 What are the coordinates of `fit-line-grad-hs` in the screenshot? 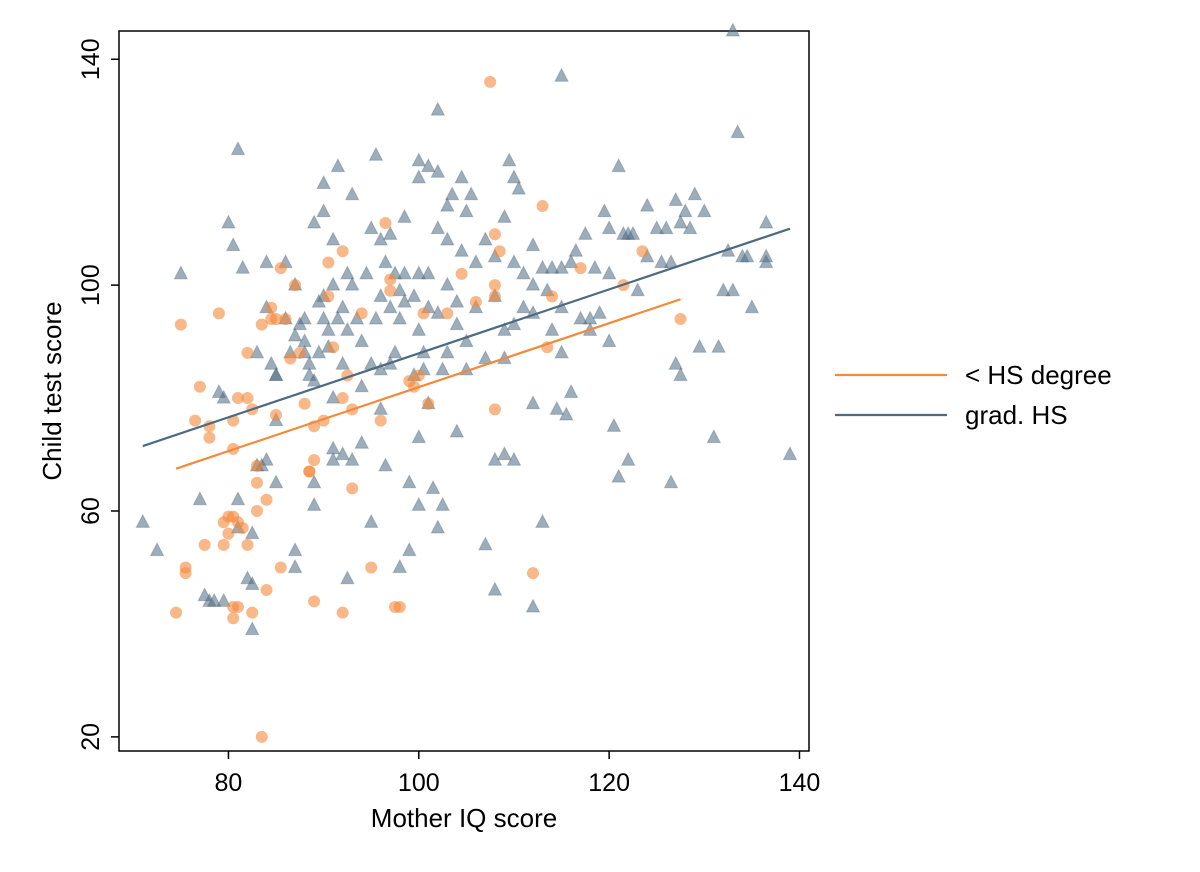 It's located at (466, 337).